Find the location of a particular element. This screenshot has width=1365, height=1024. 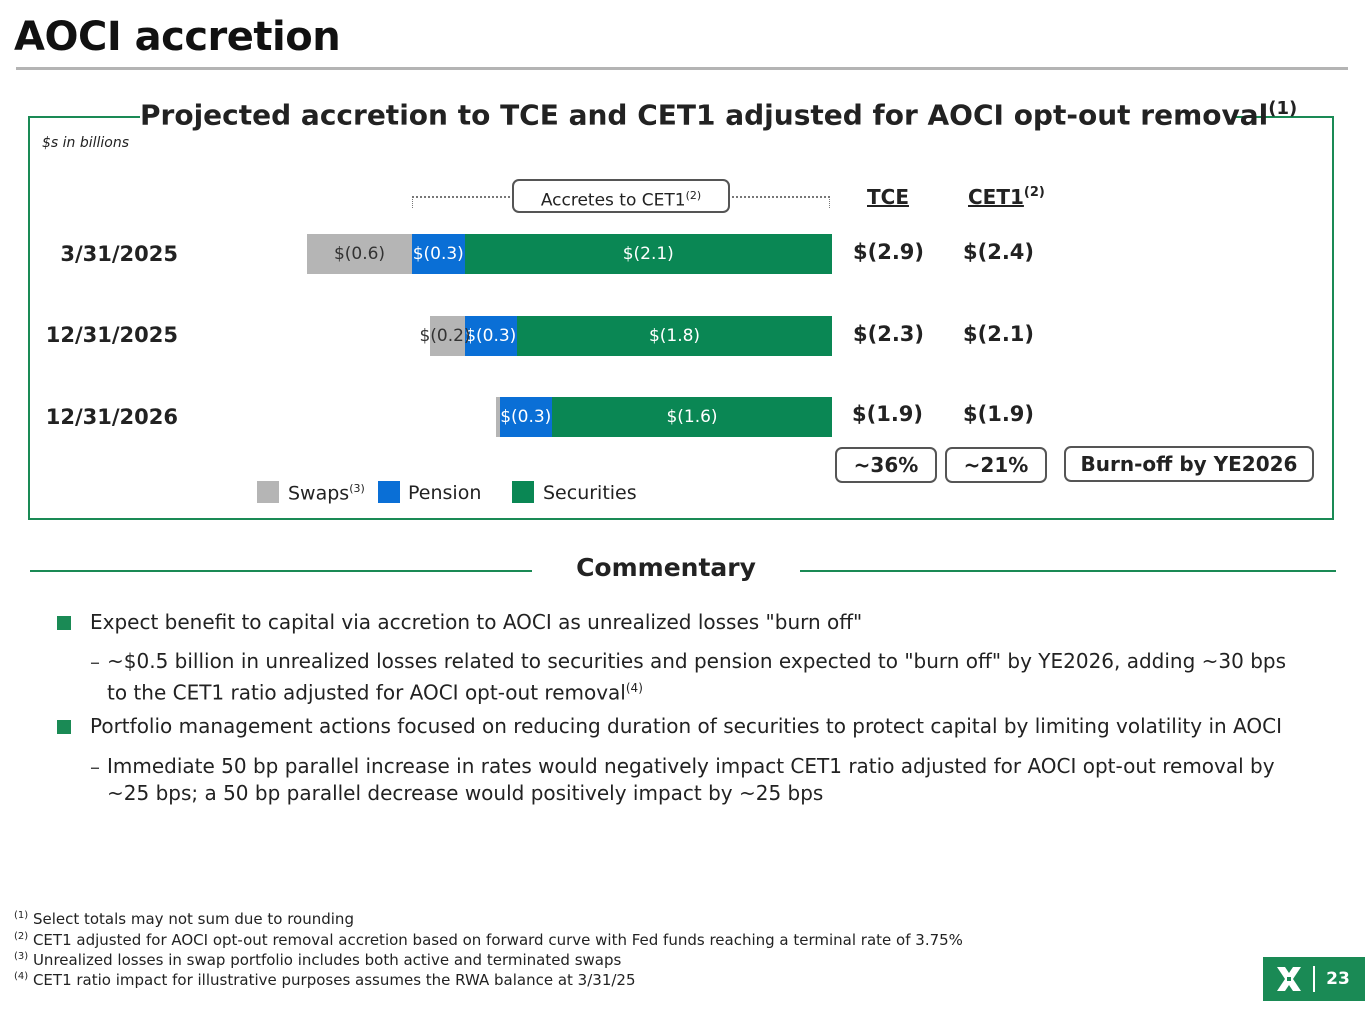

units-note: $s in billions is located at coordinates (86, 143).